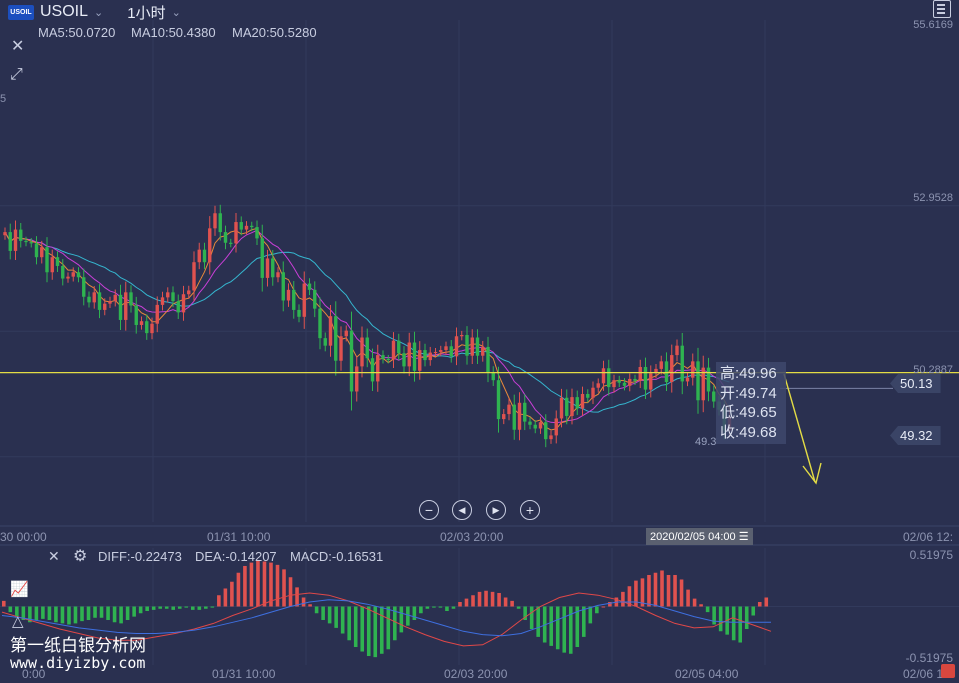 The image size is (959, 683). I want to click on gear-icon: ⚙, so click(80, 556).